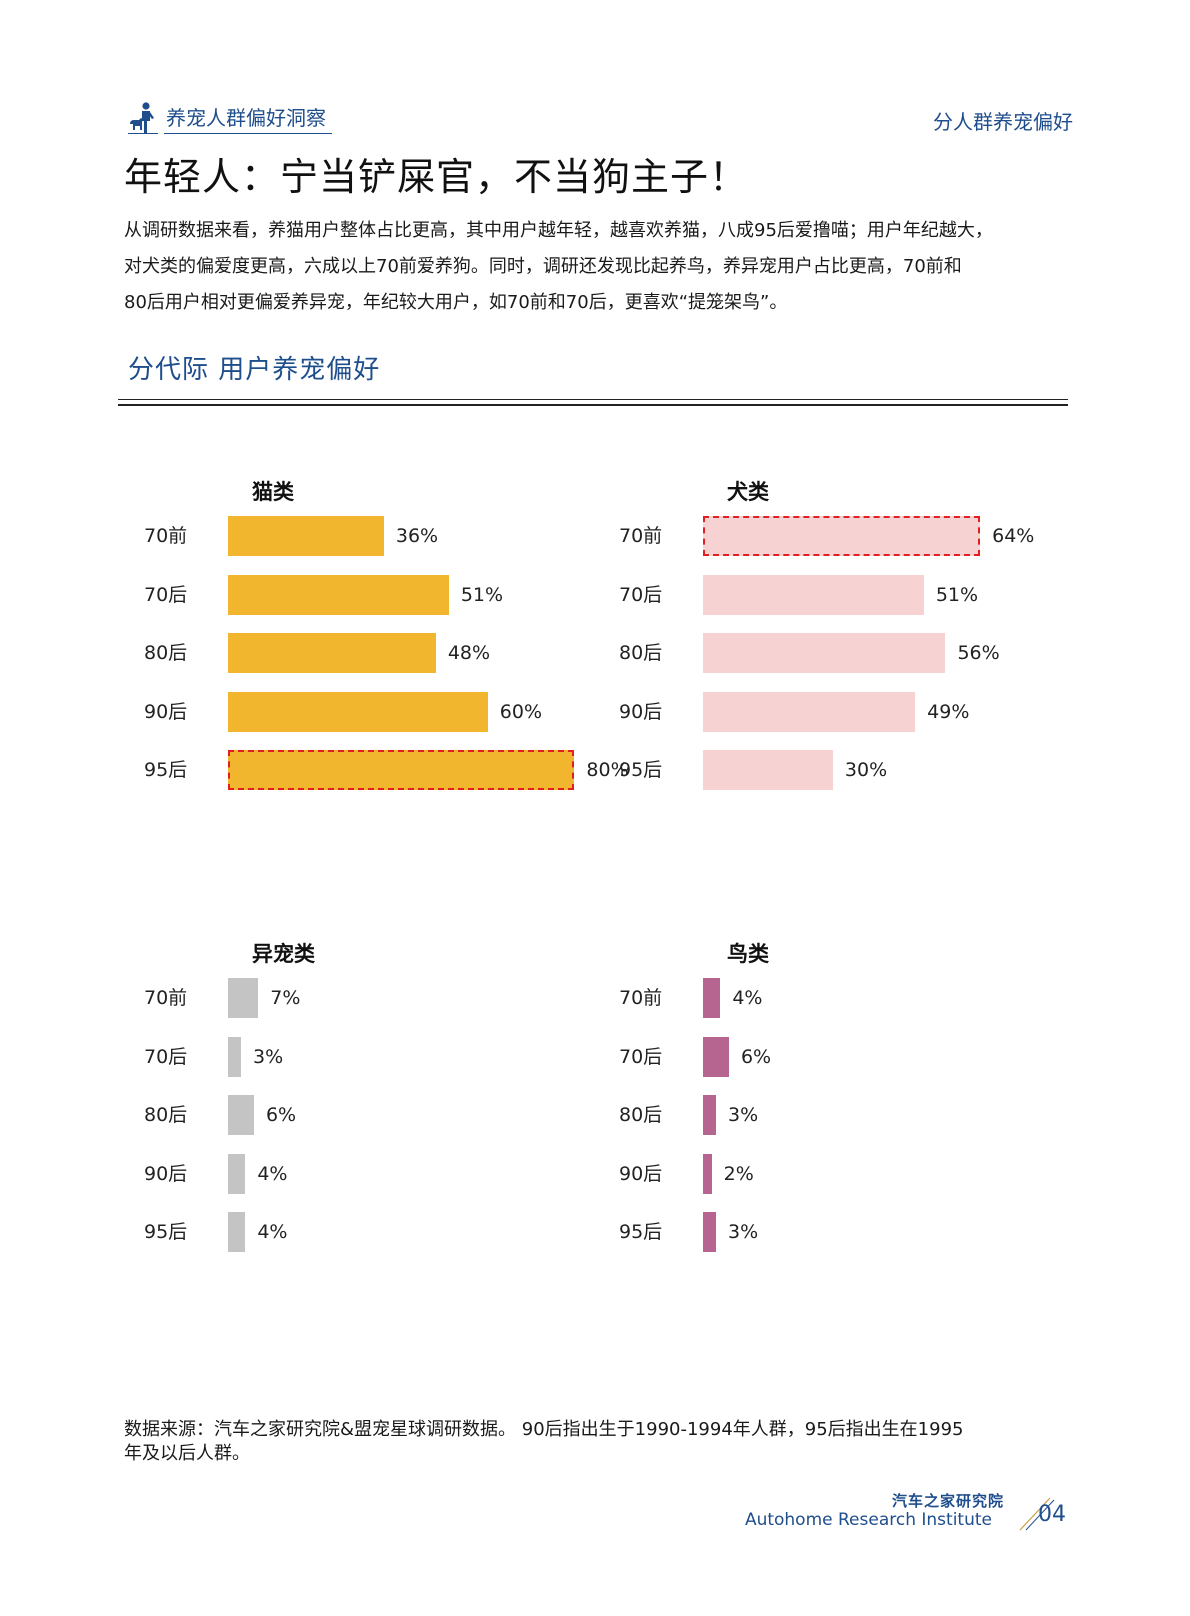  Describe the element at coordinates (389, 1115) in the screenshot. I see `bar-row: 80后 6%` at that location.